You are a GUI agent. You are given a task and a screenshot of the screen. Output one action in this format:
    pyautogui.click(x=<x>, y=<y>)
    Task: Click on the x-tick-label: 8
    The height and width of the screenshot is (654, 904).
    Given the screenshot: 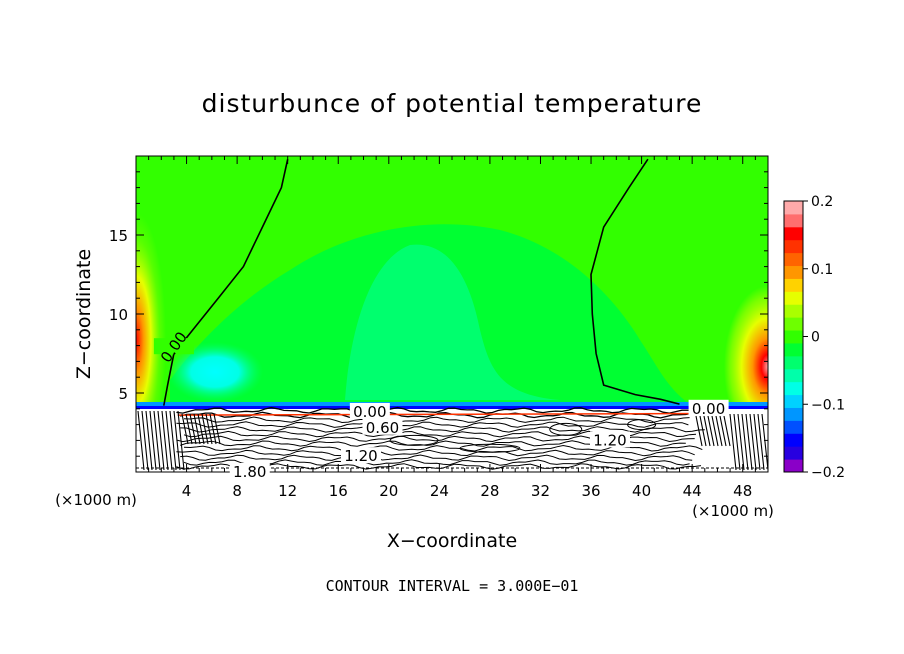 What is the action you would take?
    pyautogui.click(x=237, y=491)
    